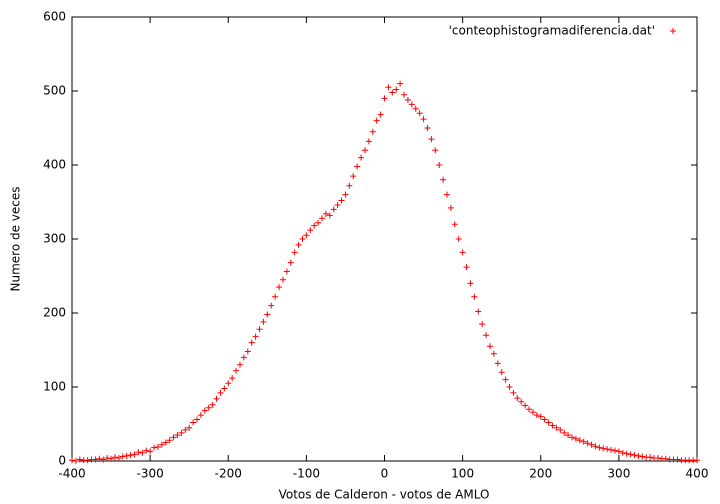  What do you see at coordinates (384, 495) in the screenshot?
I see `x-axis-label: Votos de Calderon - votos de AMLO` at bounding box center [384, 495].